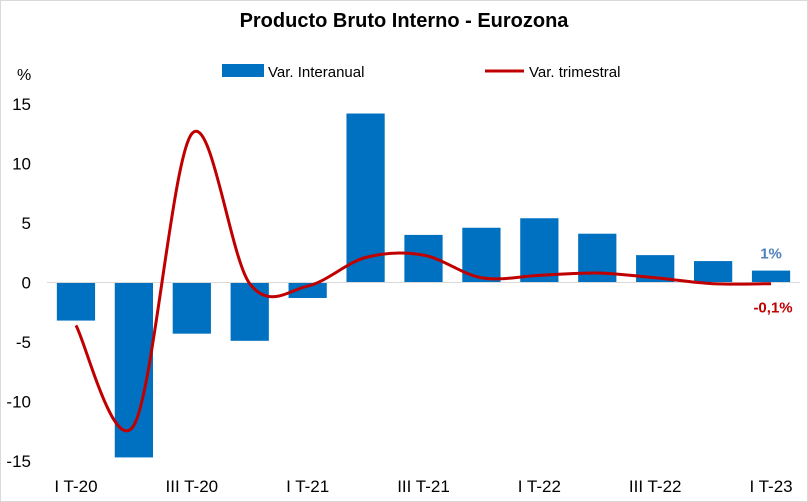  Describe the element at coordinates (771, 254) in the screenshot. I see `data-label-last-bar: 1%` at that location.